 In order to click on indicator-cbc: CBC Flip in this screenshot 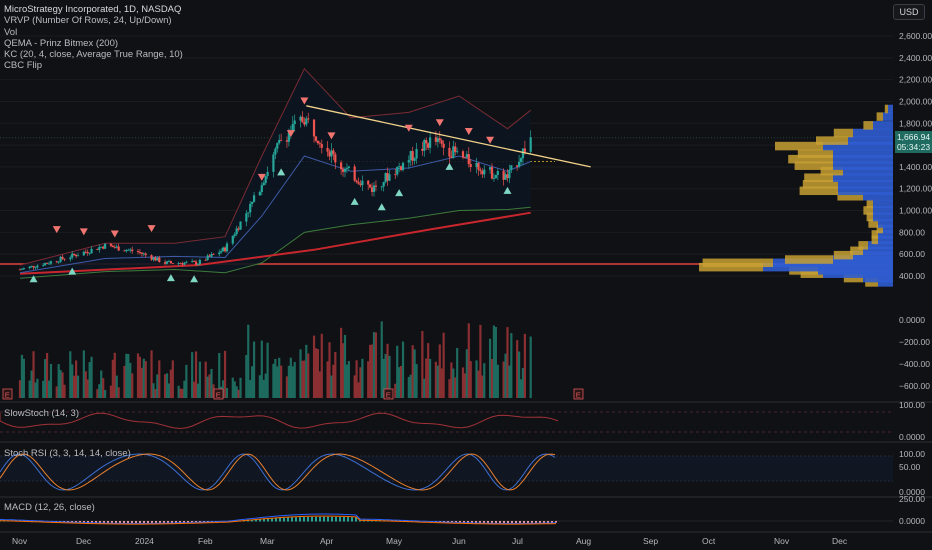, I will do `click(23, 66)`.